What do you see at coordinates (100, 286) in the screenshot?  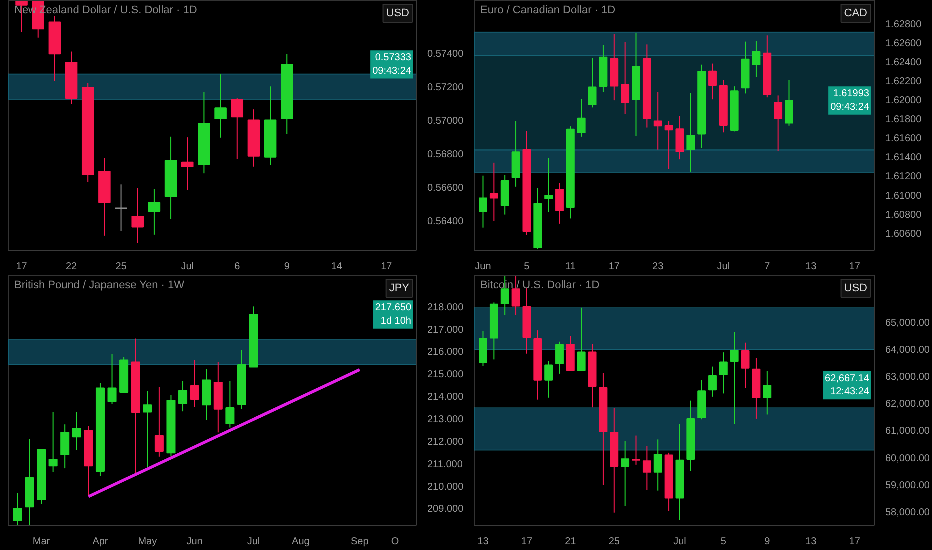 I see `chart-title: British Pound / Japanese Yen · 1W` at bounding box center [100, 286].